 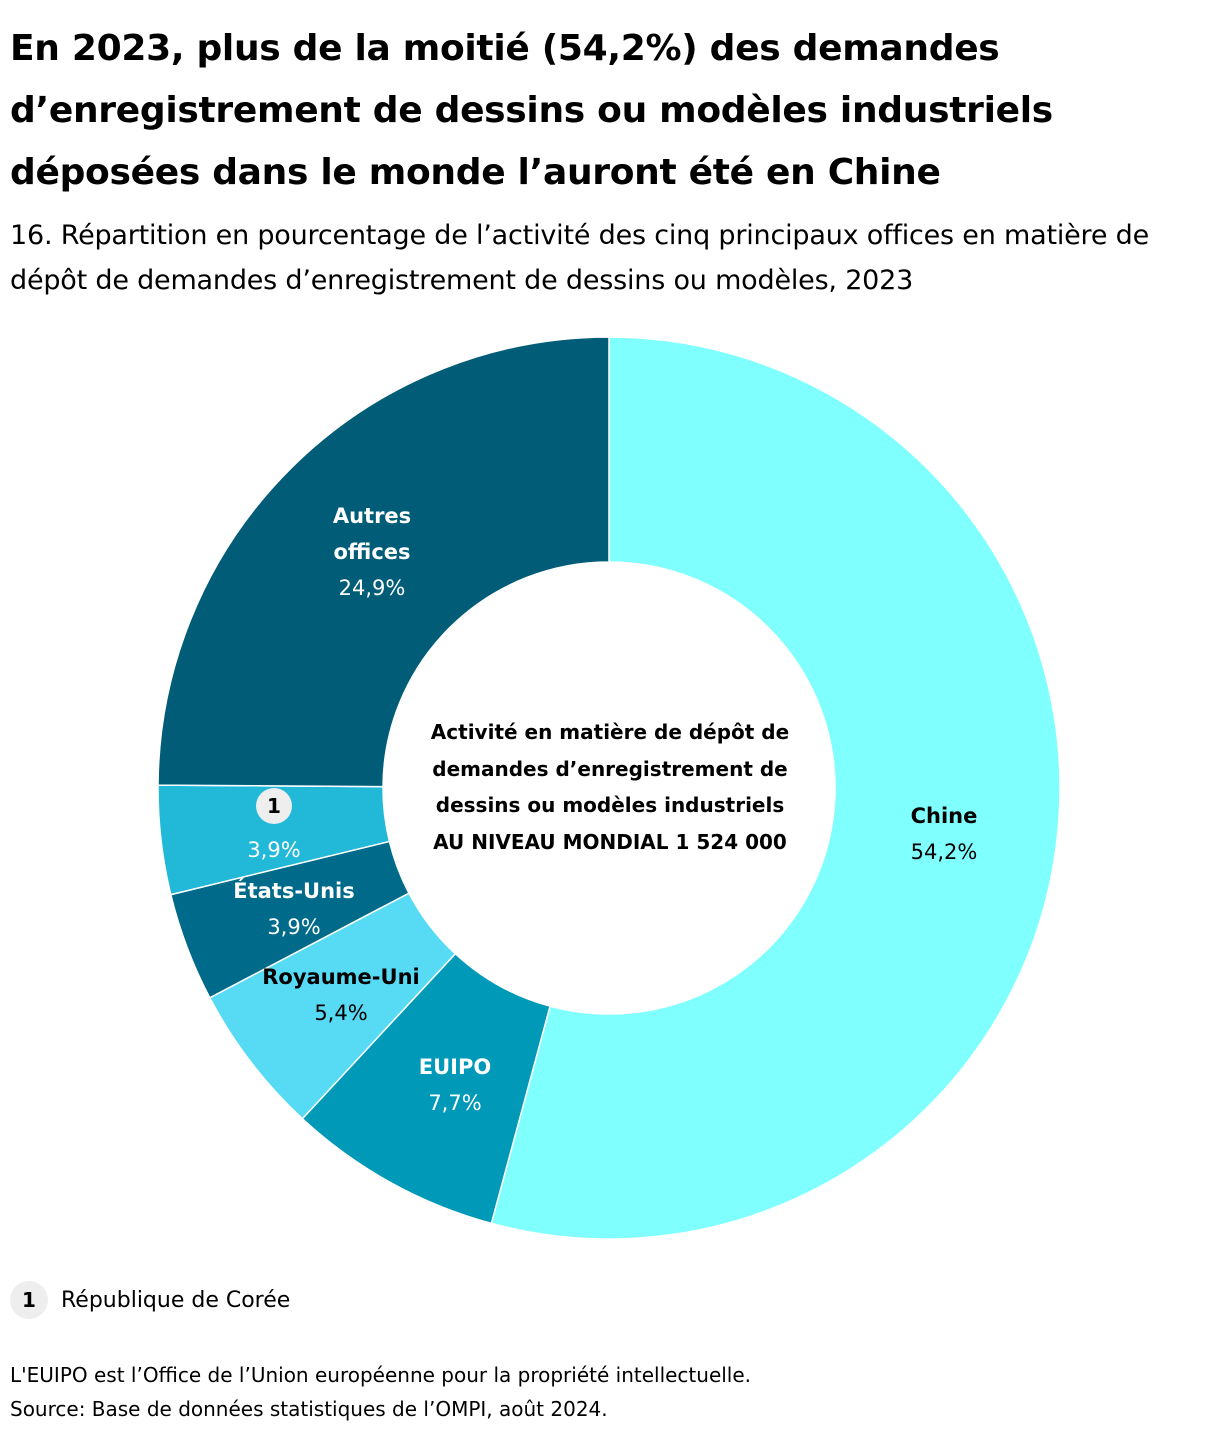 What do you see at coordinates (454, 1103) in the screenshot?
I see `slice-value-euipo: 7,7%` at bounding box center [454, 1103].